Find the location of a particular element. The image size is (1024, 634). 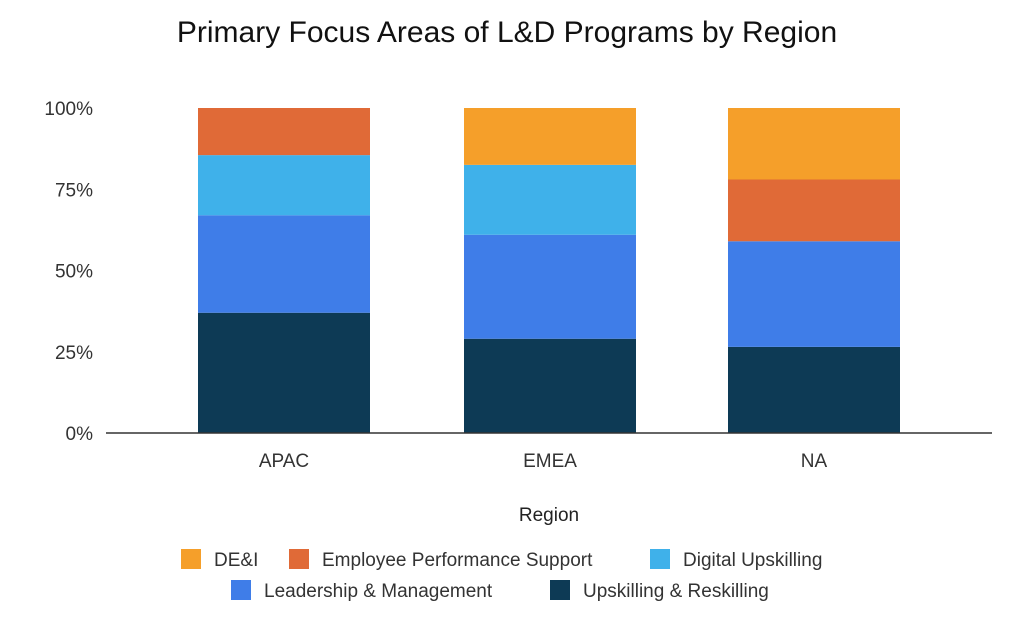

y-axis-ticks: 0% 25% 50% 75% 100% is located at coordinates (68, 272).